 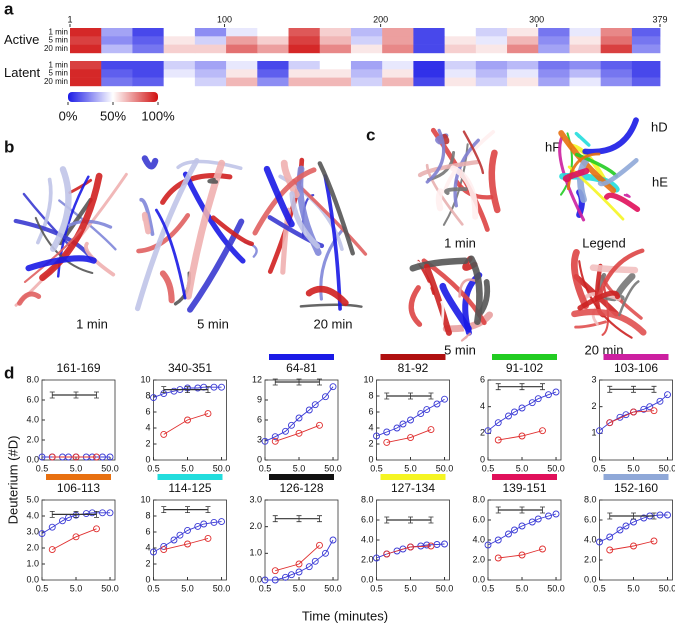 What do you see at coordinates (12, 480) in the screenshot?
I see `y-axis-label: Deuterium (#D)` at bounding box center [12, 480].